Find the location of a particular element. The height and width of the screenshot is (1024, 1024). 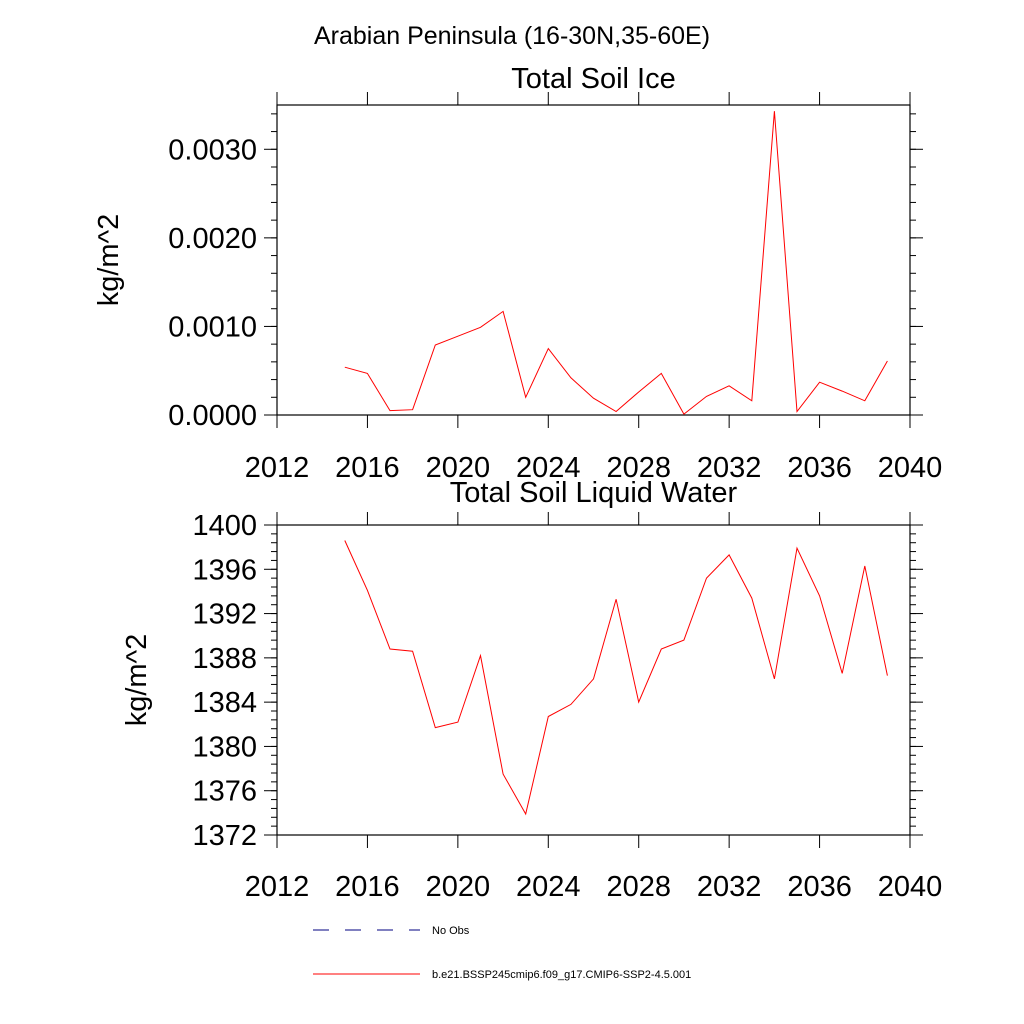

chart-title: Total Soil Liquid Water is located at coordinates (594, 493).